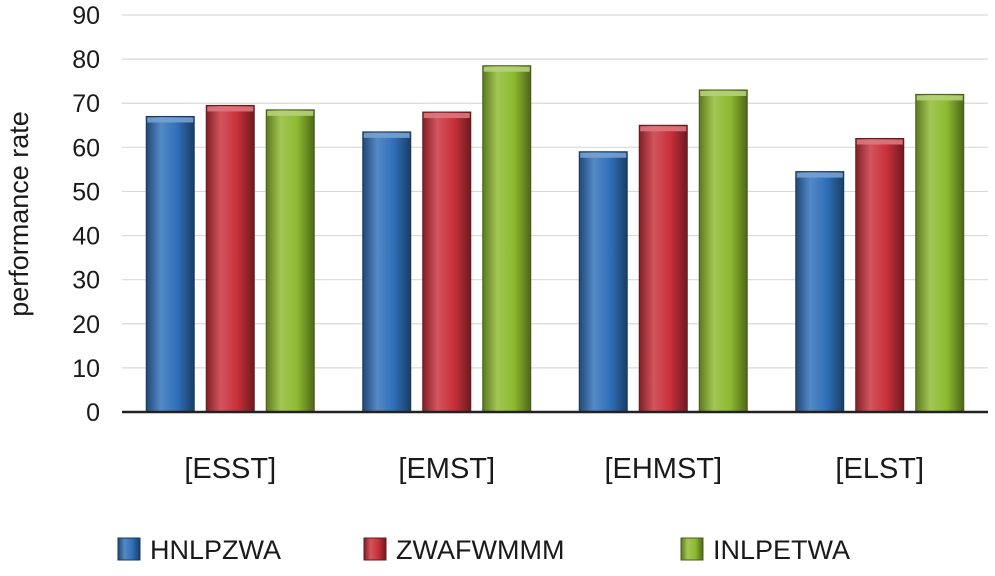  What do you see at coordinates (86, 16) in the screenshot?
I see `y-tick-label: 90` at bounding box center [86, 16].